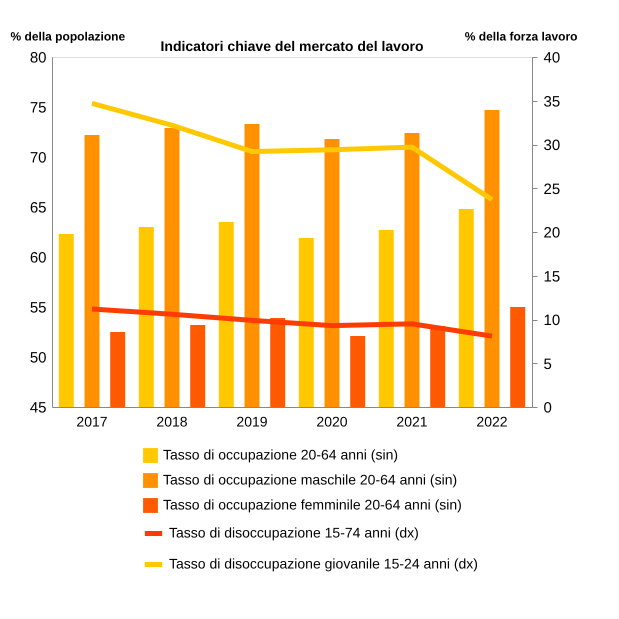 The image size is (619, 619). I want to click on y2-tick-label: 25, so click(552, 189).